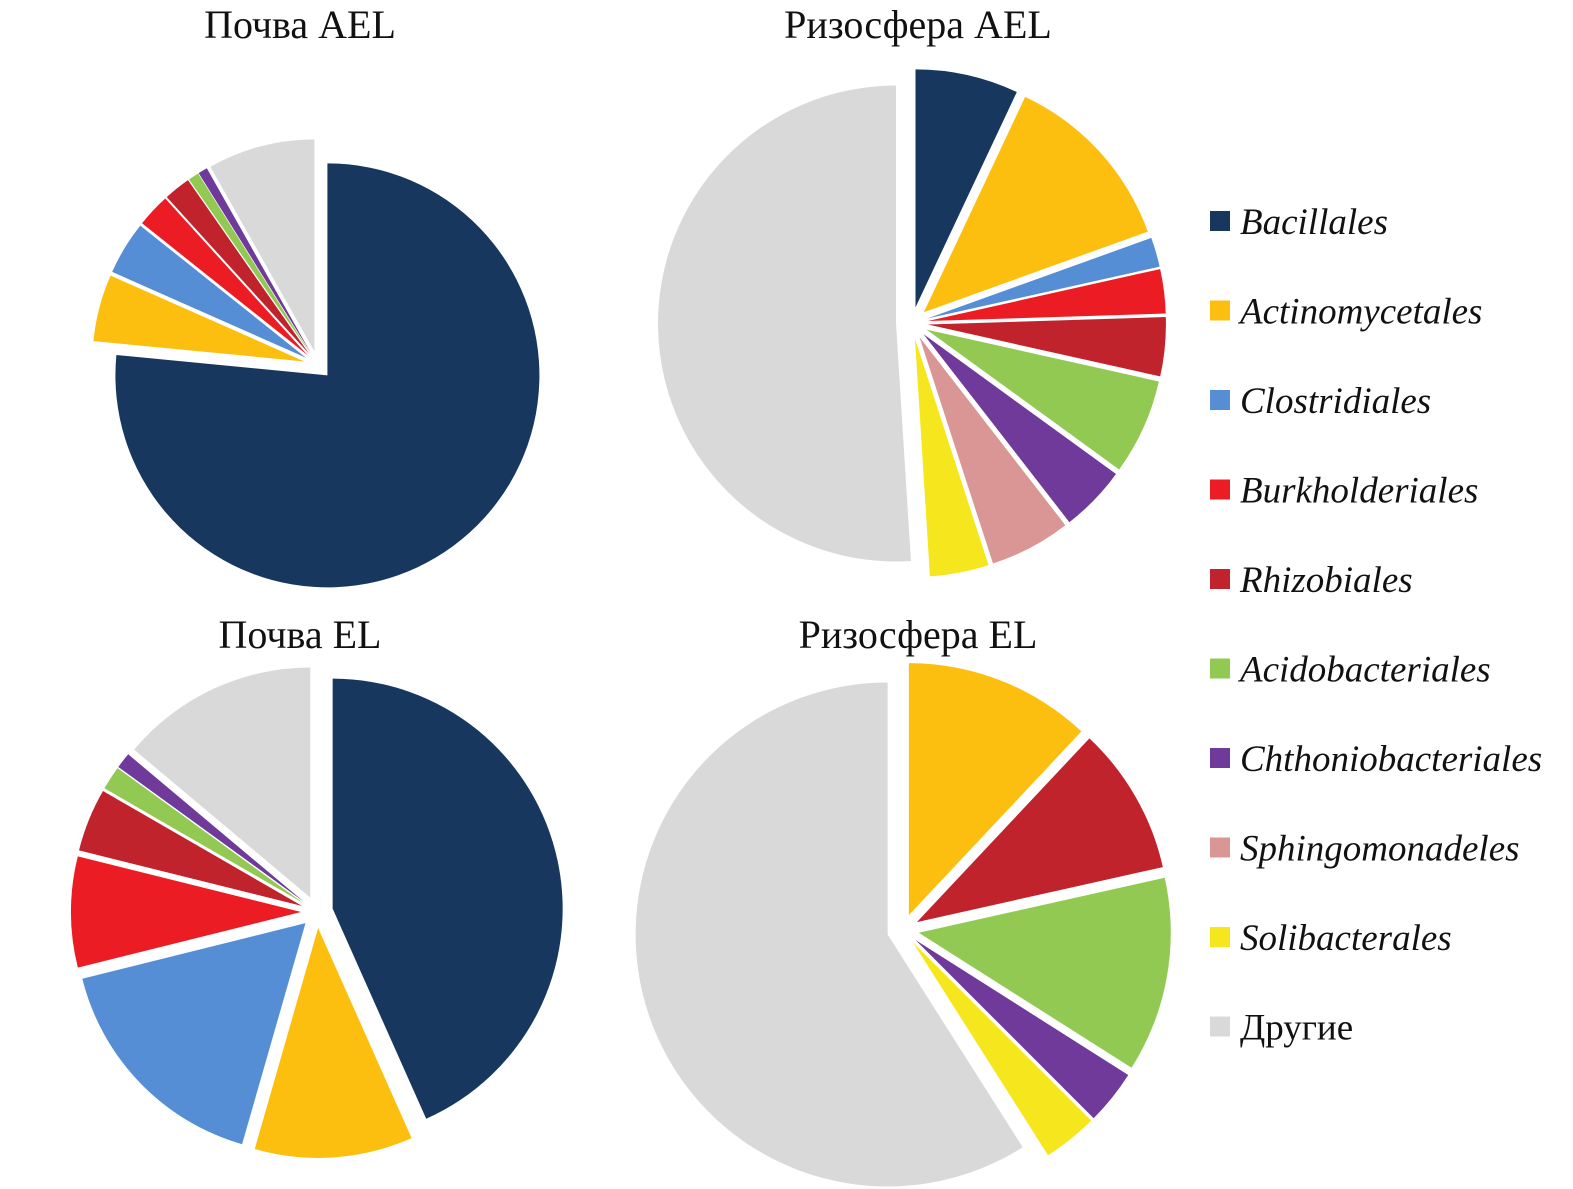 This screenshot has height=1189, width=1573. What do you see at coordinates (1346, 938) in the screenshot?
I see `legend-label-solibacterales: Solibacterales` at bounding box center [1346, 938].